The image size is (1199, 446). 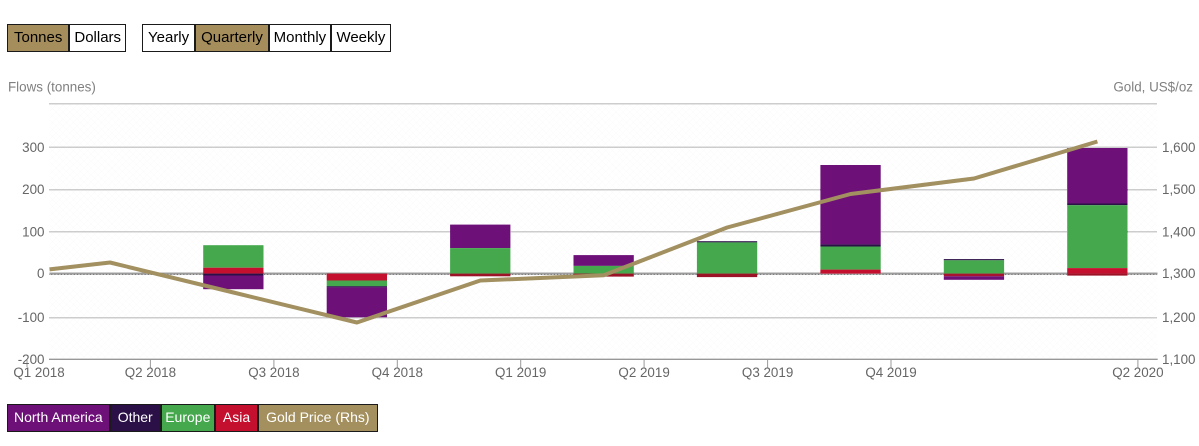 What do you see at coordinates (1137, 372) in the screenshot?
I see `svg-text: Q2 2020` at bounding box center [1137, 372].